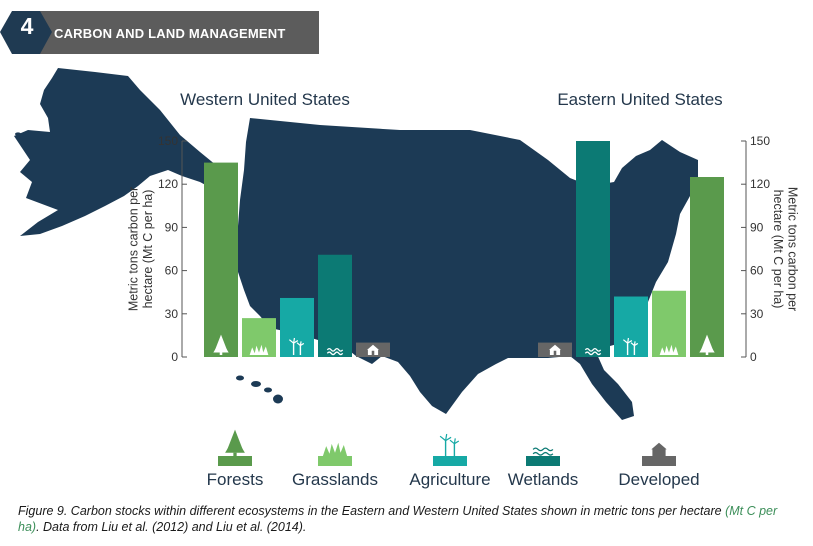 This screenshot has width=813, height=546. What do you see at coordinates (335, 479) in the screenshot?
I see `legend-label: Grasslands` at bounding box center [335, 479].